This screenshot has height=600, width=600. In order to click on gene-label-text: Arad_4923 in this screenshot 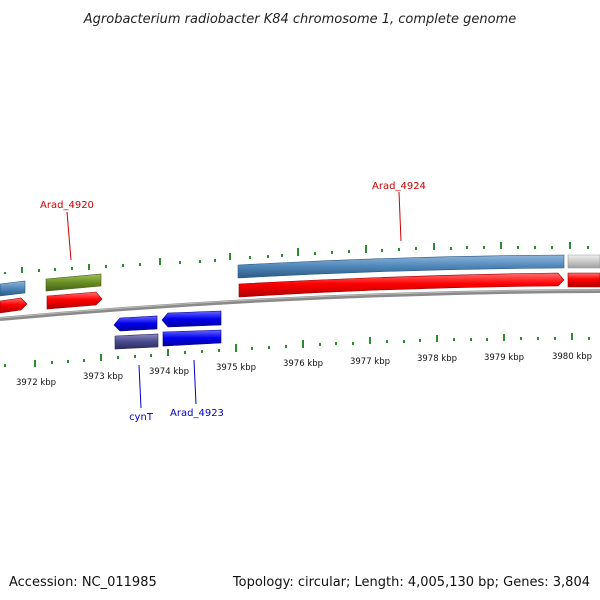, I will do `click(197, 413)`.